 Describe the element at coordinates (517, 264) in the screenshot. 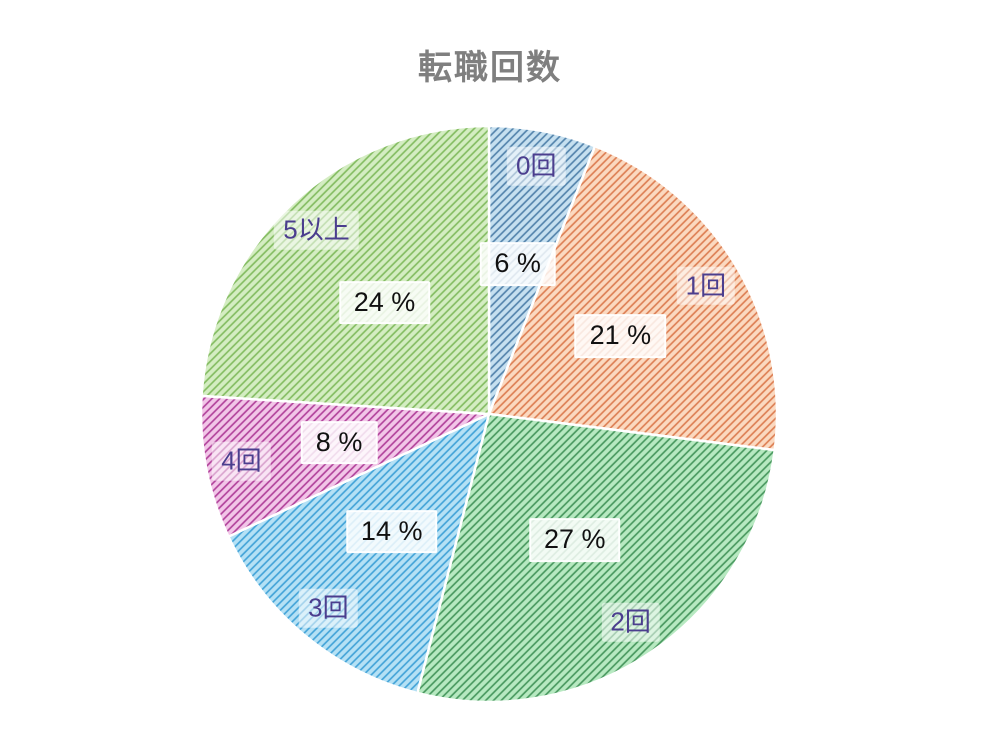

I see `slice-percent-label-0: 6 %` at that location.